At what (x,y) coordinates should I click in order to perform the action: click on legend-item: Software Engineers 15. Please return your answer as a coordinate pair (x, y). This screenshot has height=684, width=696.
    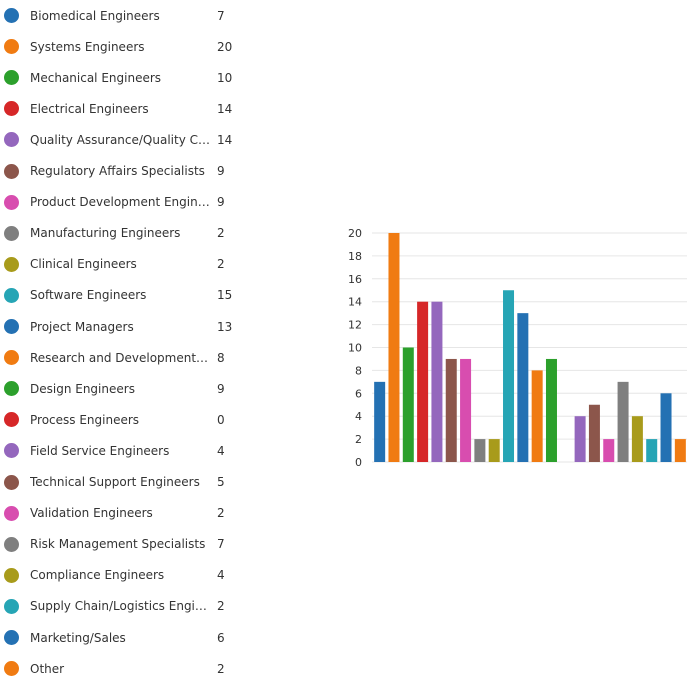
    Looking at the image, I should click on (125, 295).